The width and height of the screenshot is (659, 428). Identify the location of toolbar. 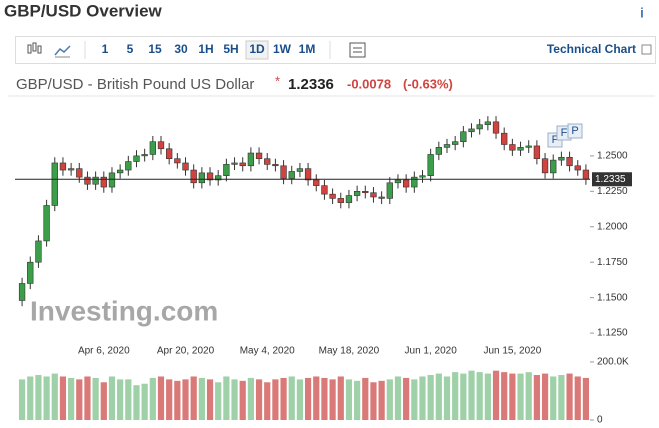
(335, 50).